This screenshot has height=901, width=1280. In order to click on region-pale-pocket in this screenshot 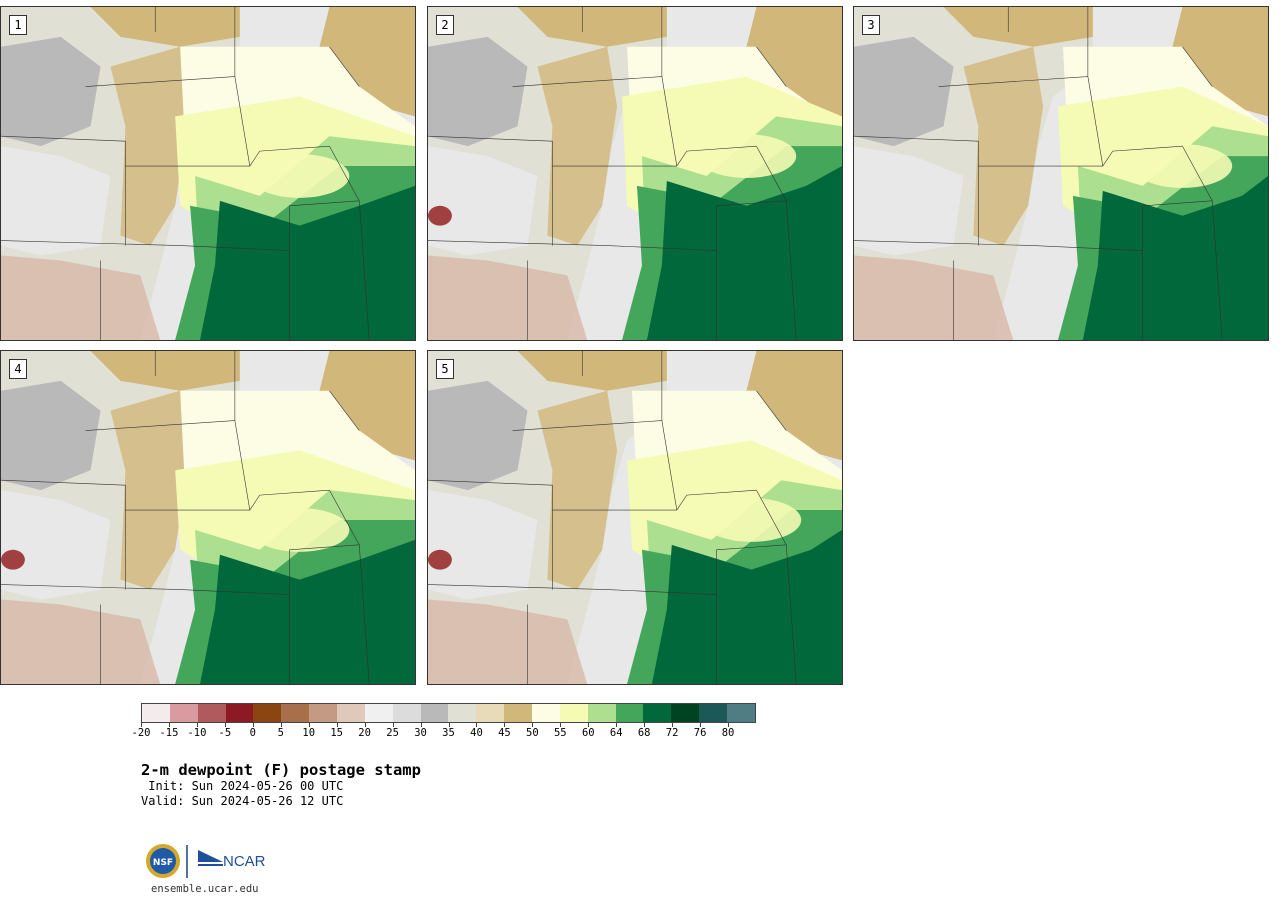, I will do `click(751, 520)`.